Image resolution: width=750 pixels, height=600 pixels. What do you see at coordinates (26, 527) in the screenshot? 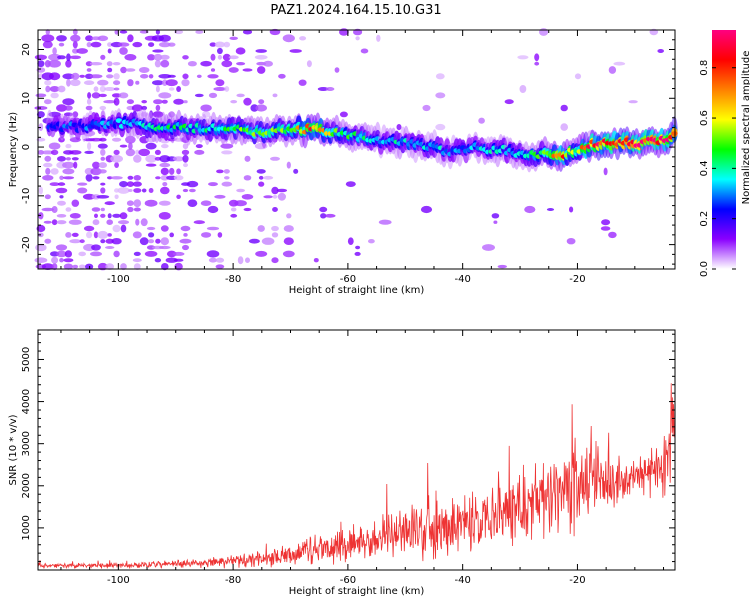
I see `y-tick-label: 1000` at bounding box center [26, 527].